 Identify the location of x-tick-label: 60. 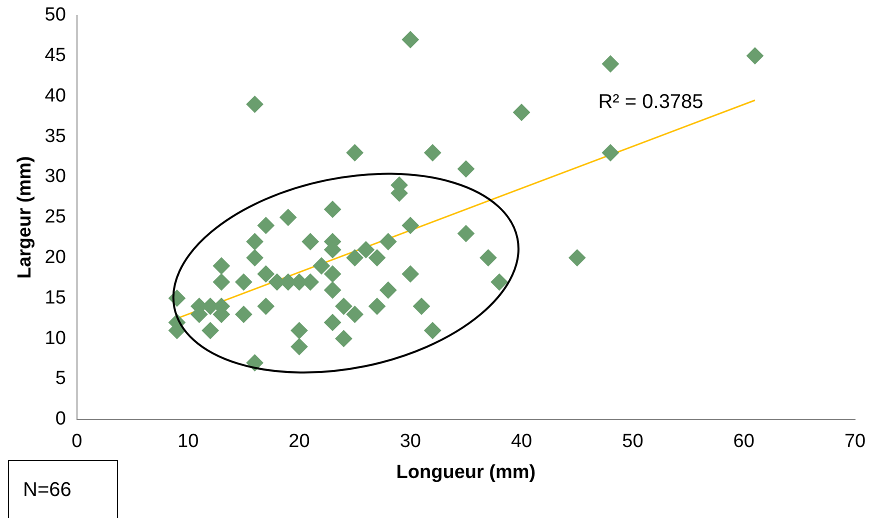
(743, 441).